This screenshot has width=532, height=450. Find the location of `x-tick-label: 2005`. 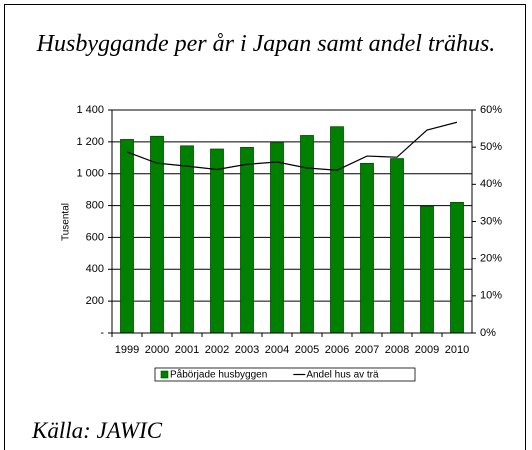

x-tick-label: 2005 is located at coordinates (307, 350).